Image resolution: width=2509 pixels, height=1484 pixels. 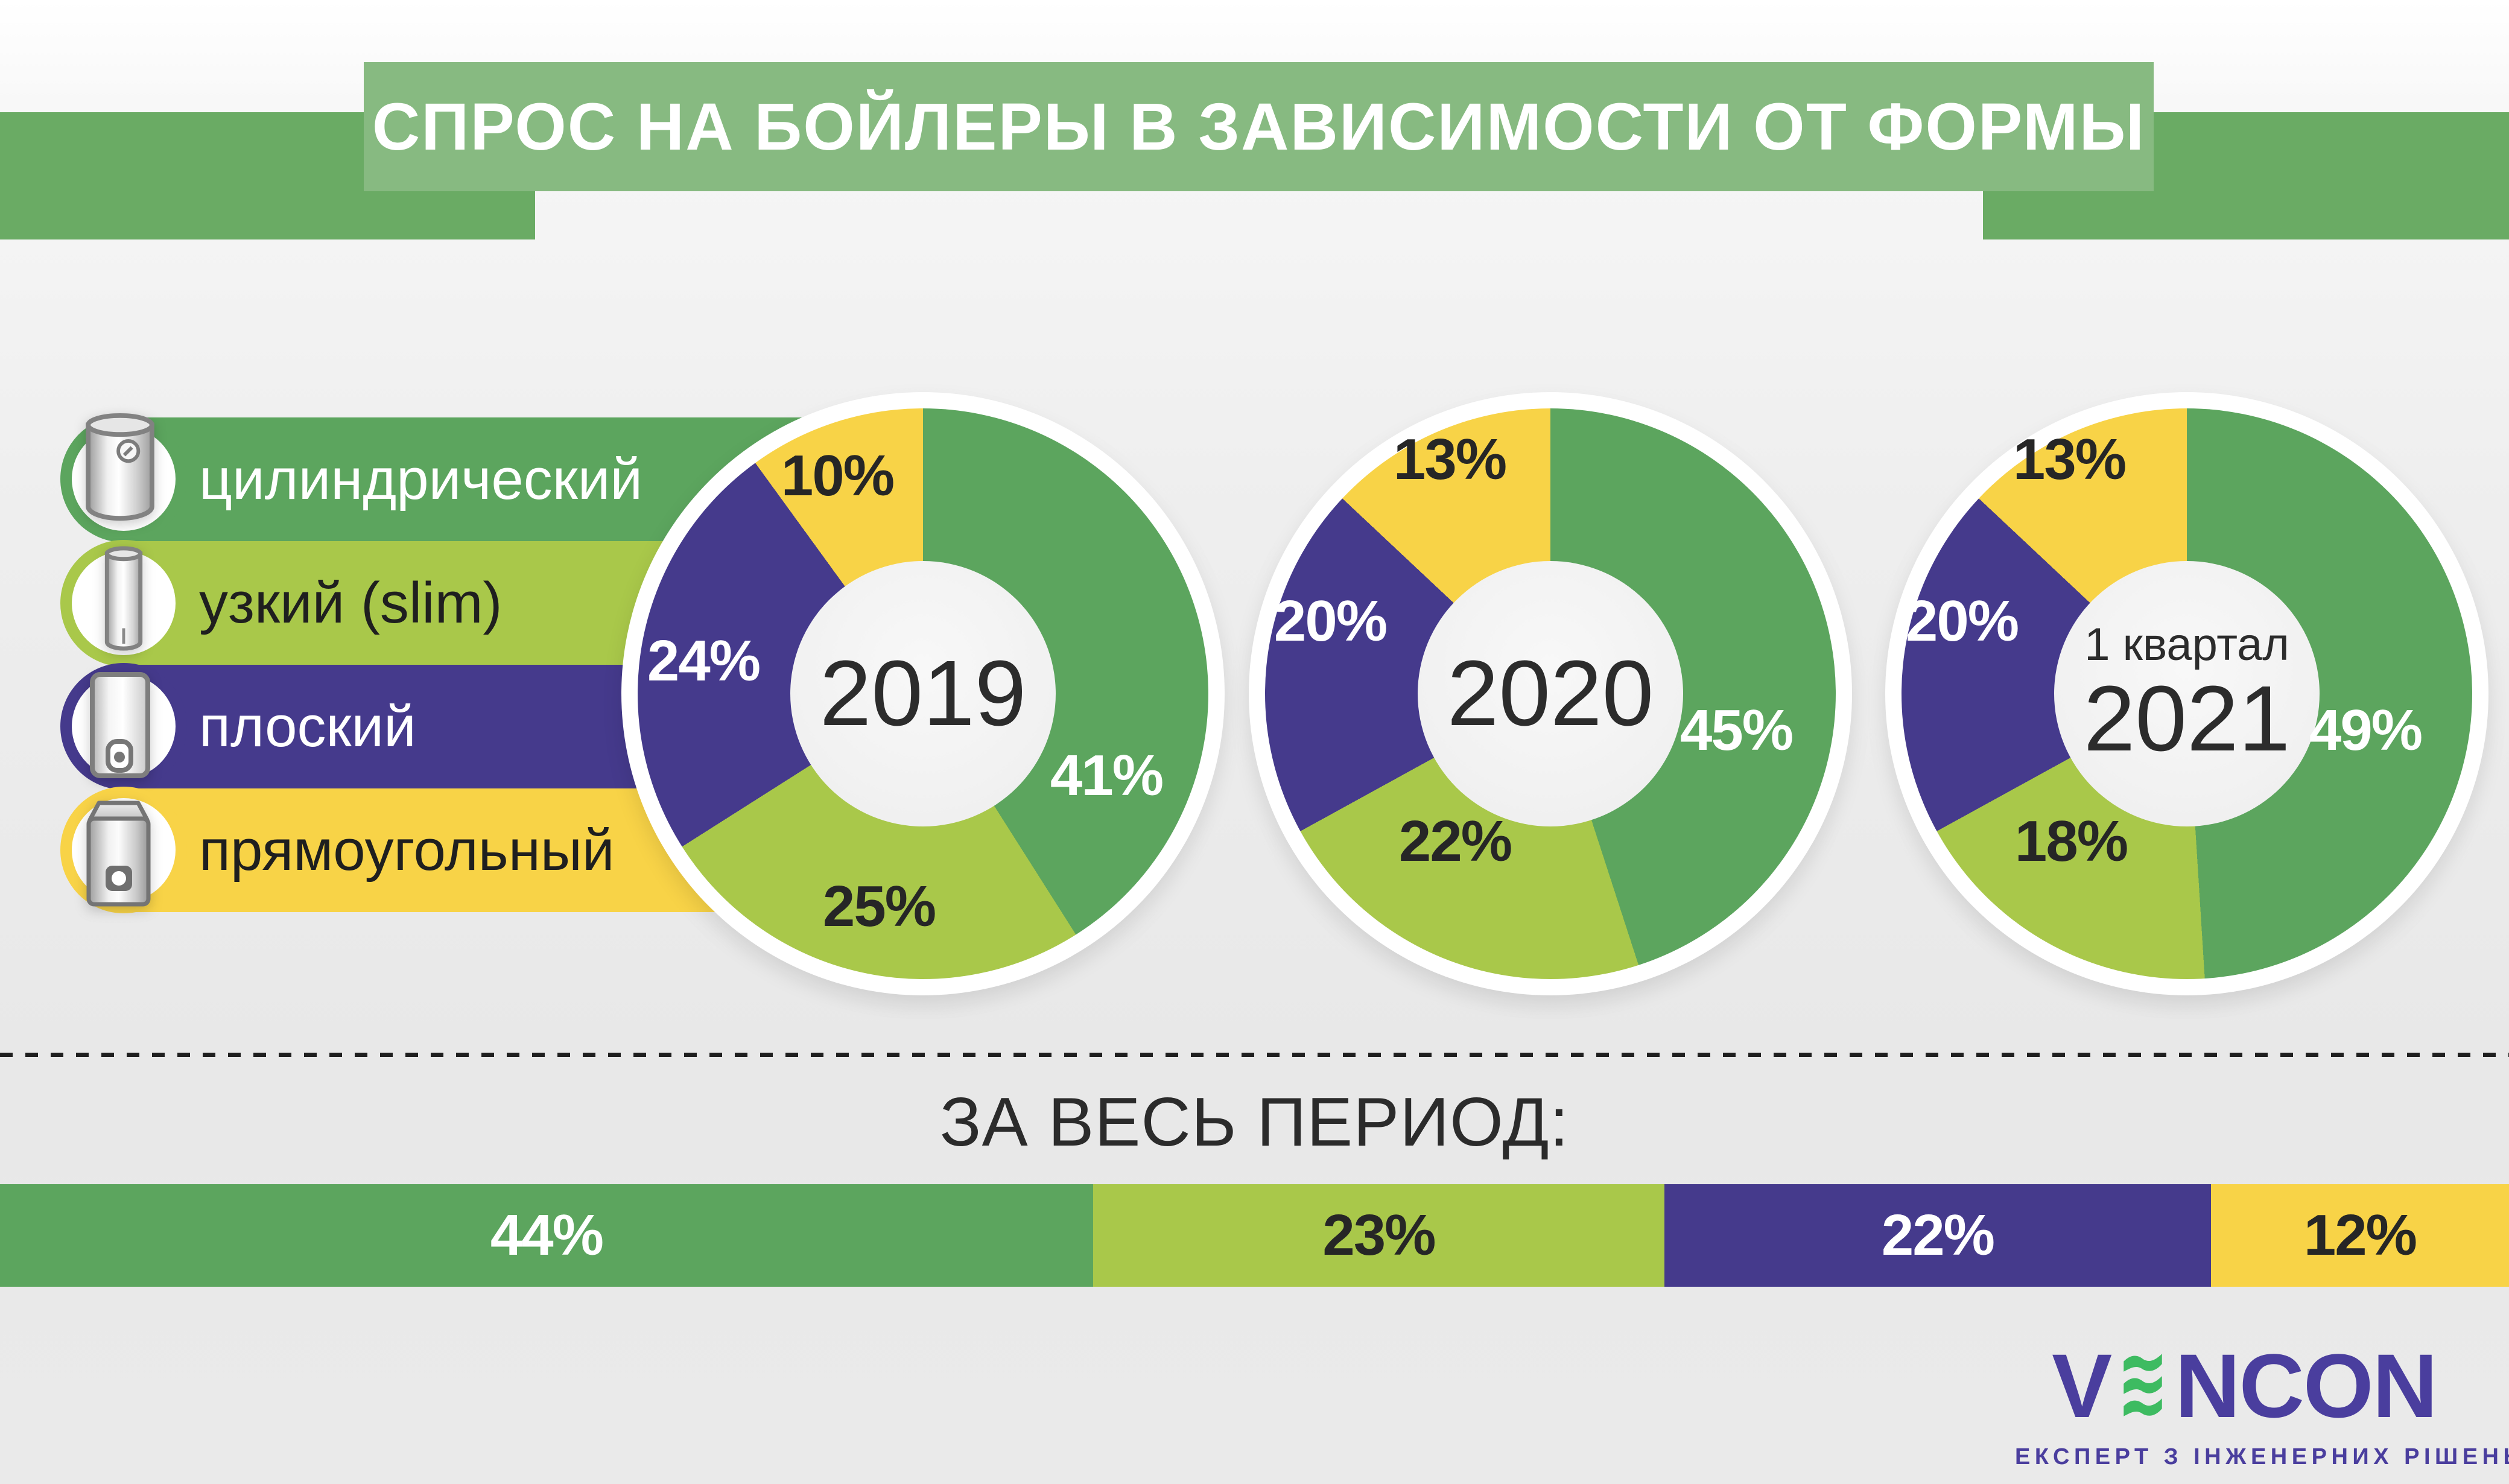 I want to click on period-heading: ЗА ВЕСЬ ПЕРИОД:, so click(x=1254, y=1122).